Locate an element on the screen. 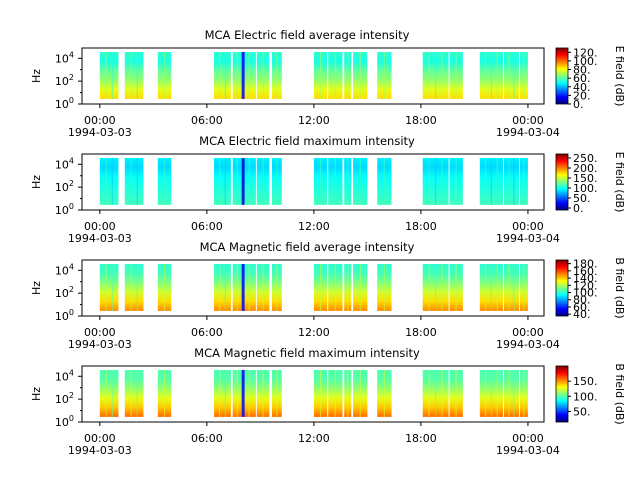  panel-title: MCA Magnetic field maximum intensity is located at coordinates (307, 353).